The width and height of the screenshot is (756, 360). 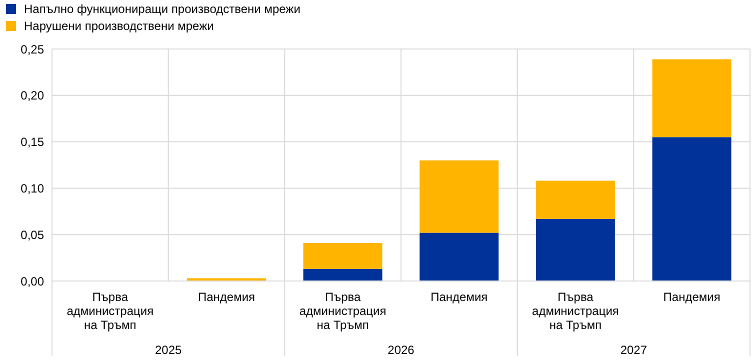 I want to click on y-tick-label: 0,25, so click(x=32, y=49).